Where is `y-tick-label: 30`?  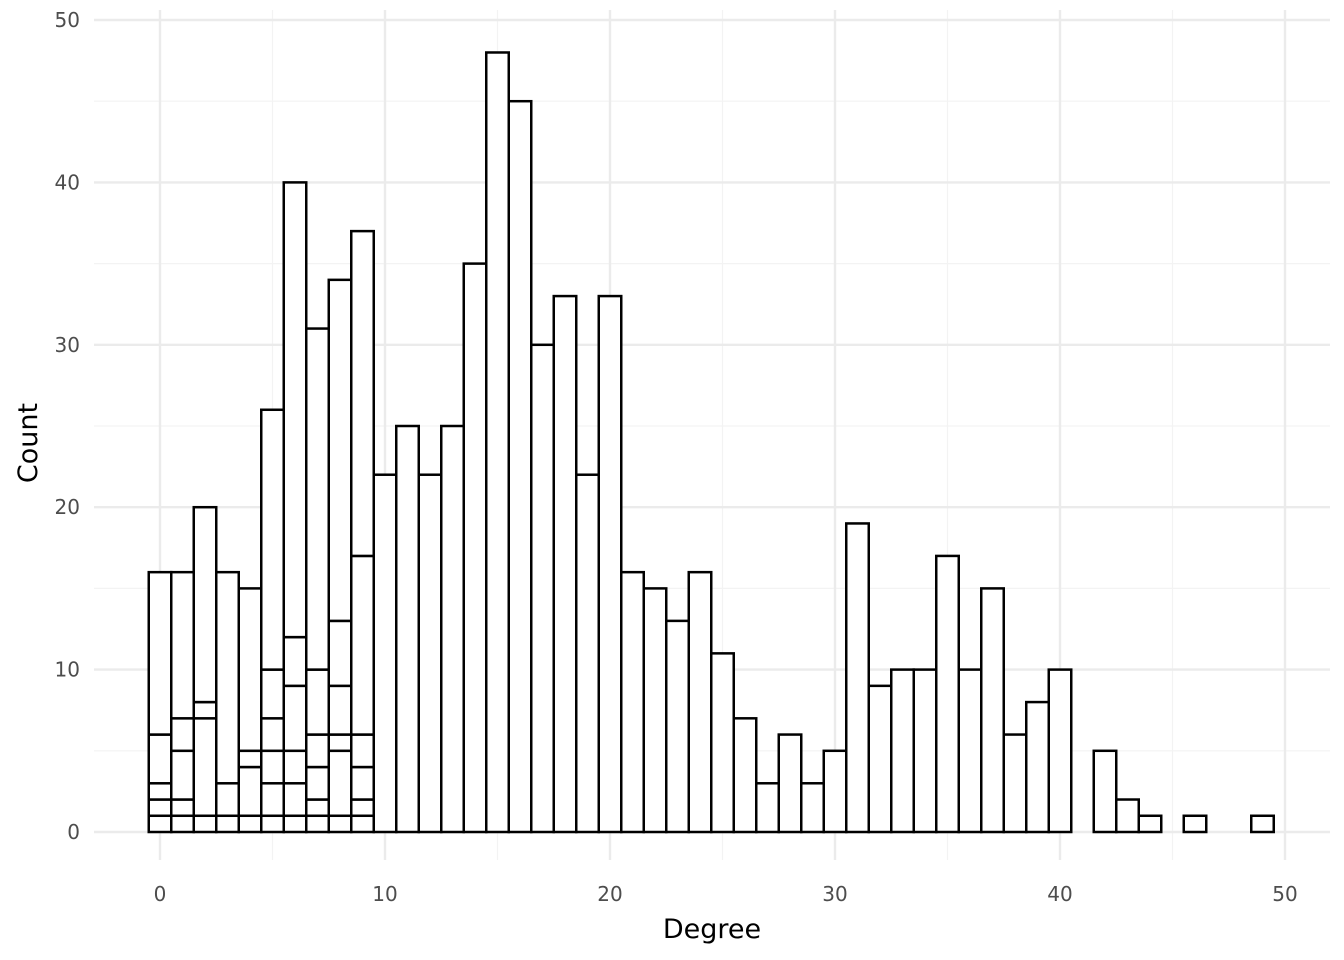
y-tick-label: 30 is located at coordinates (67, 345).